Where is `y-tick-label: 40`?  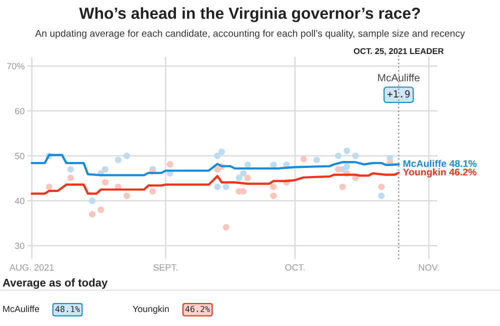
y-tick-label: 40 is located at coordinates (19, 201).